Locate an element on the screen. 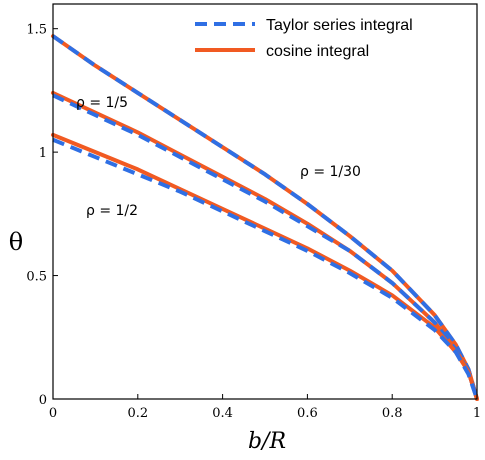 The image size is (485, 460). annotation-rho-1-2: ρ = 1/2 is located at coordinates (112, 211).